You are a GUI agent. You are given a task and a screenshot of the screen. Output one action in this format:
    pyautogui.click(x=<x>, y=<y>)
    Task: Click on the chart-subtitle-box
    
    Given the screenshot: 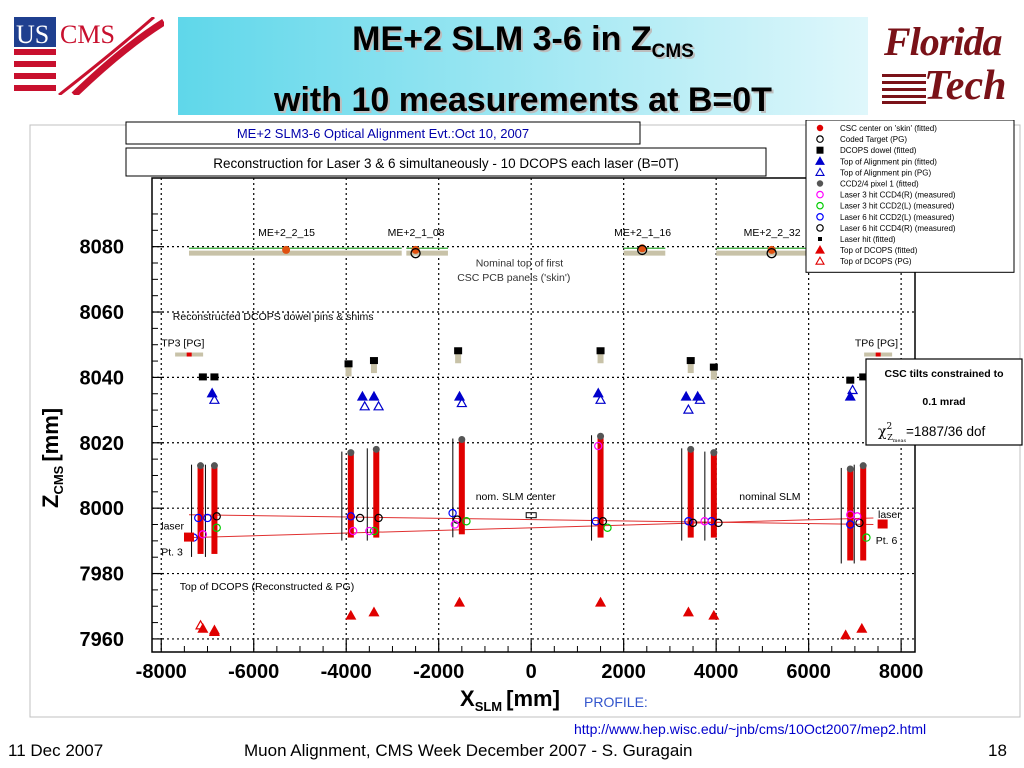 What is the action you would take?
    pyautogui.click(x=446, y=162)
    